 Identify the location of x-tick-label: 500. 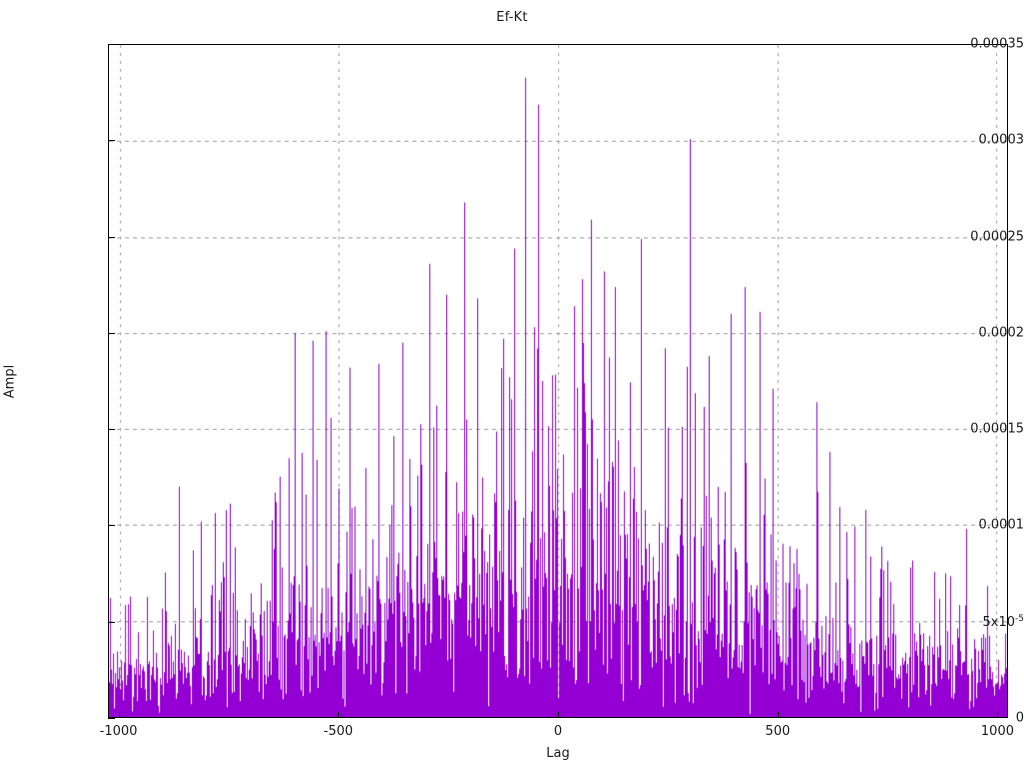
(778, 731).